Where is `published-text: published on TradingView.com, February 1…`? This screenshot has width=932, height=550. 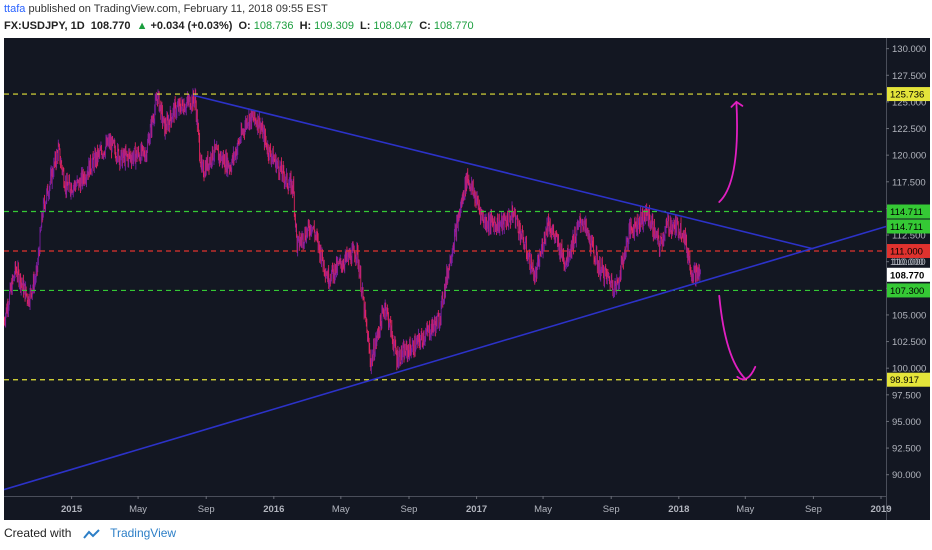
published-text: published on TradingView.com, February 1… is located at coordinates (178, 9).